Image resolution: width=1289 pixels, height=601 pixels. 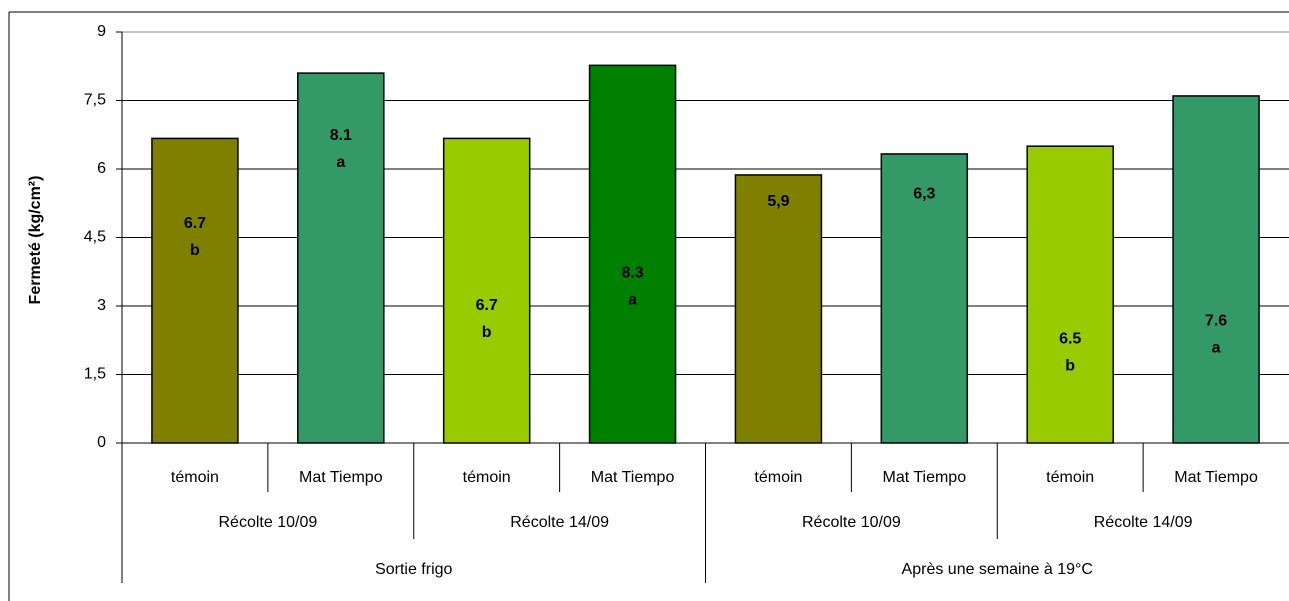 What do you see at coordinates (35, 240) in the screenshot?
I see `y-axis-label: Fermeté (kg/cm²)` at bounding box center [35, 240].